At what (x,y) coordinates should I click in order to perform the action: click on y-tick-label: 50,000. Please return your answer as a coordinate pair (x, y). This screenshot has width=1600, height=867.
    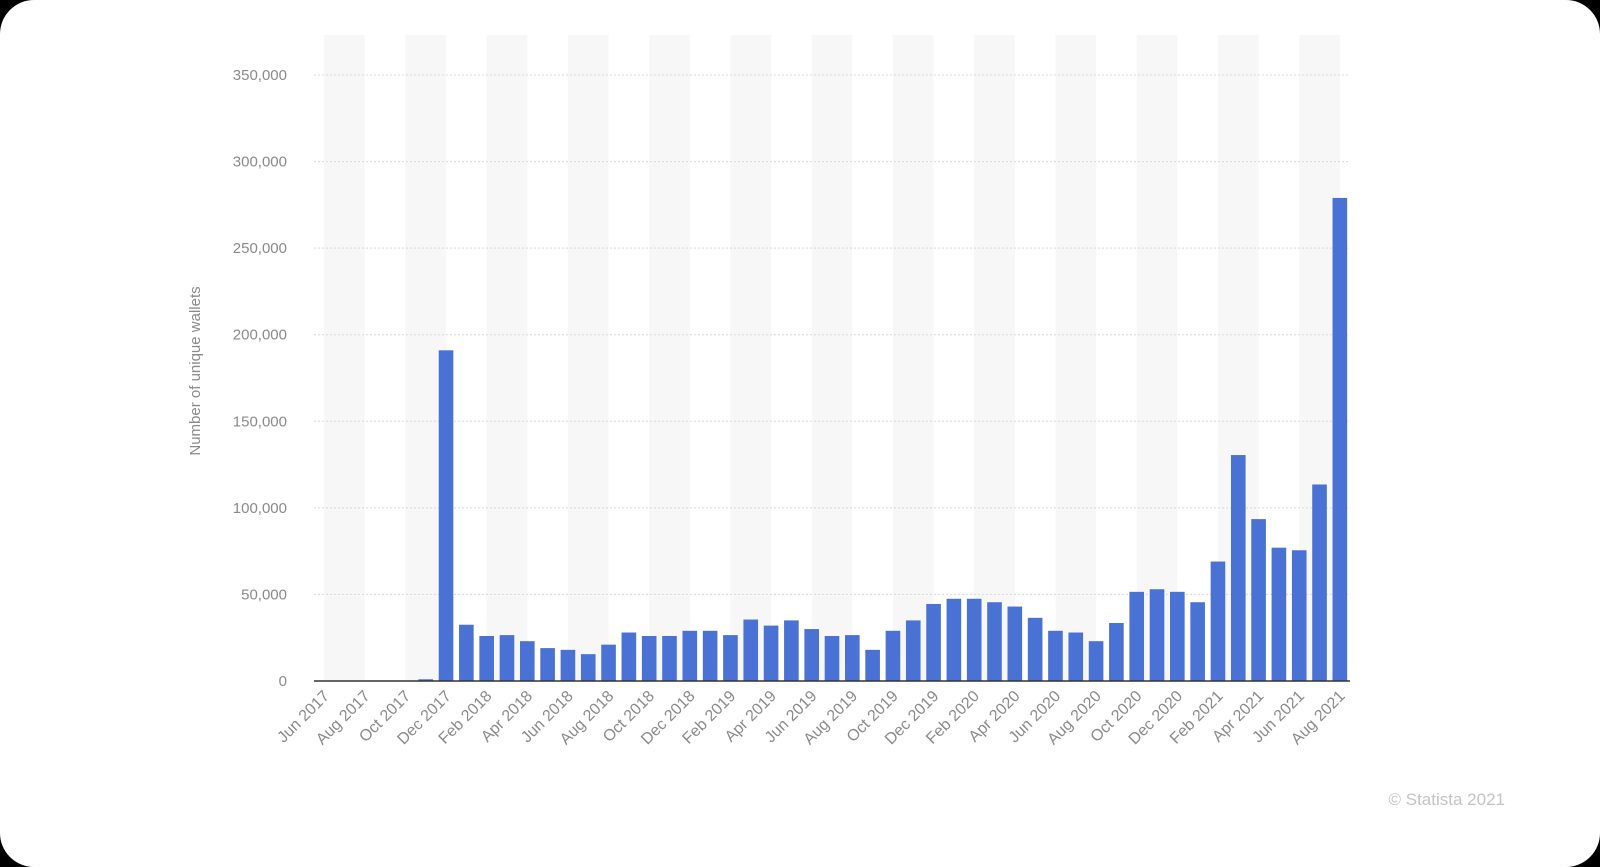
    Looking at the image, I should click on (264, 594).